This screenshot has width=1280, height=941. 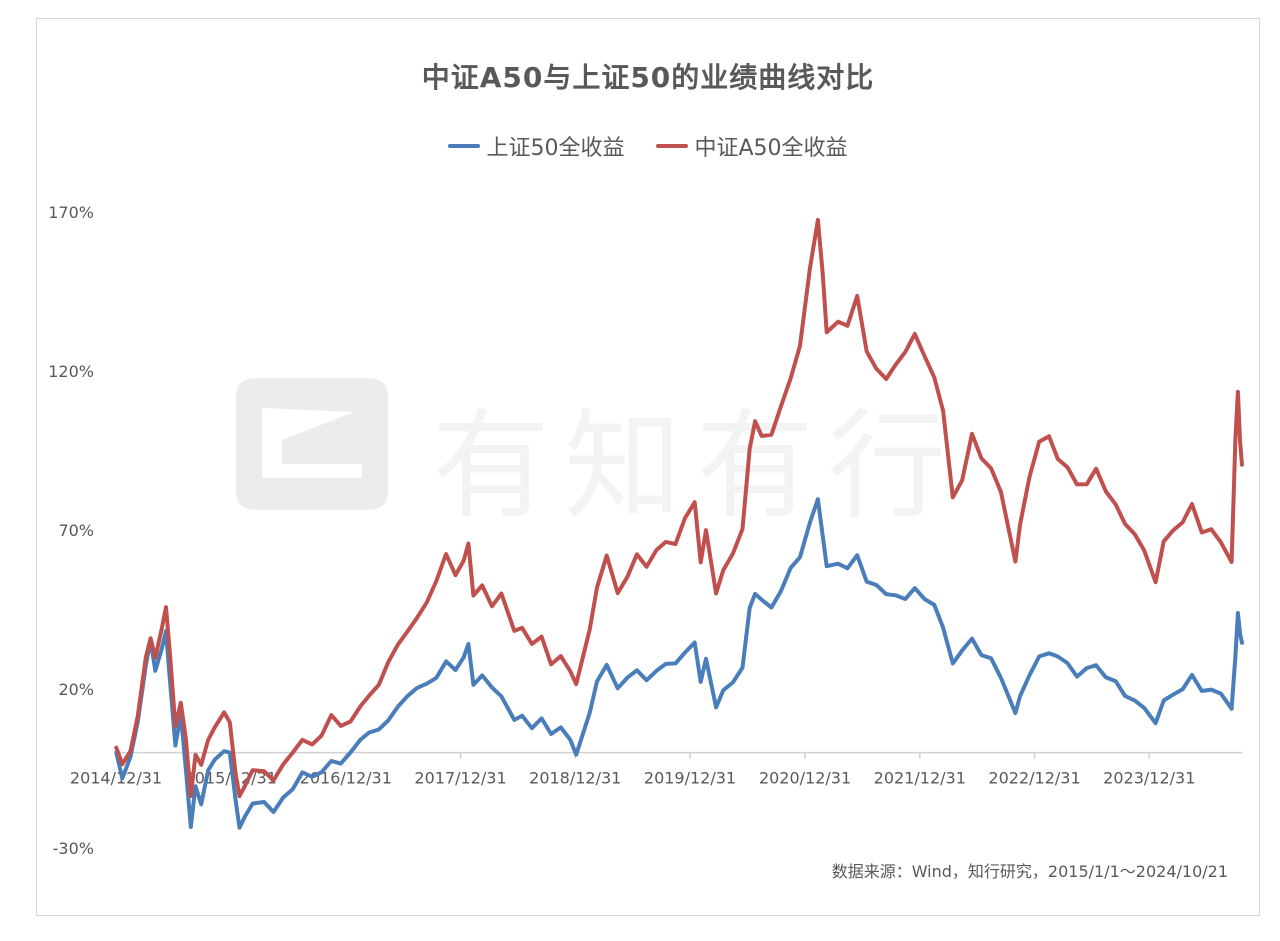 I want to click on x-tick-label: 2014/12/31, so click(x=116, y=778).